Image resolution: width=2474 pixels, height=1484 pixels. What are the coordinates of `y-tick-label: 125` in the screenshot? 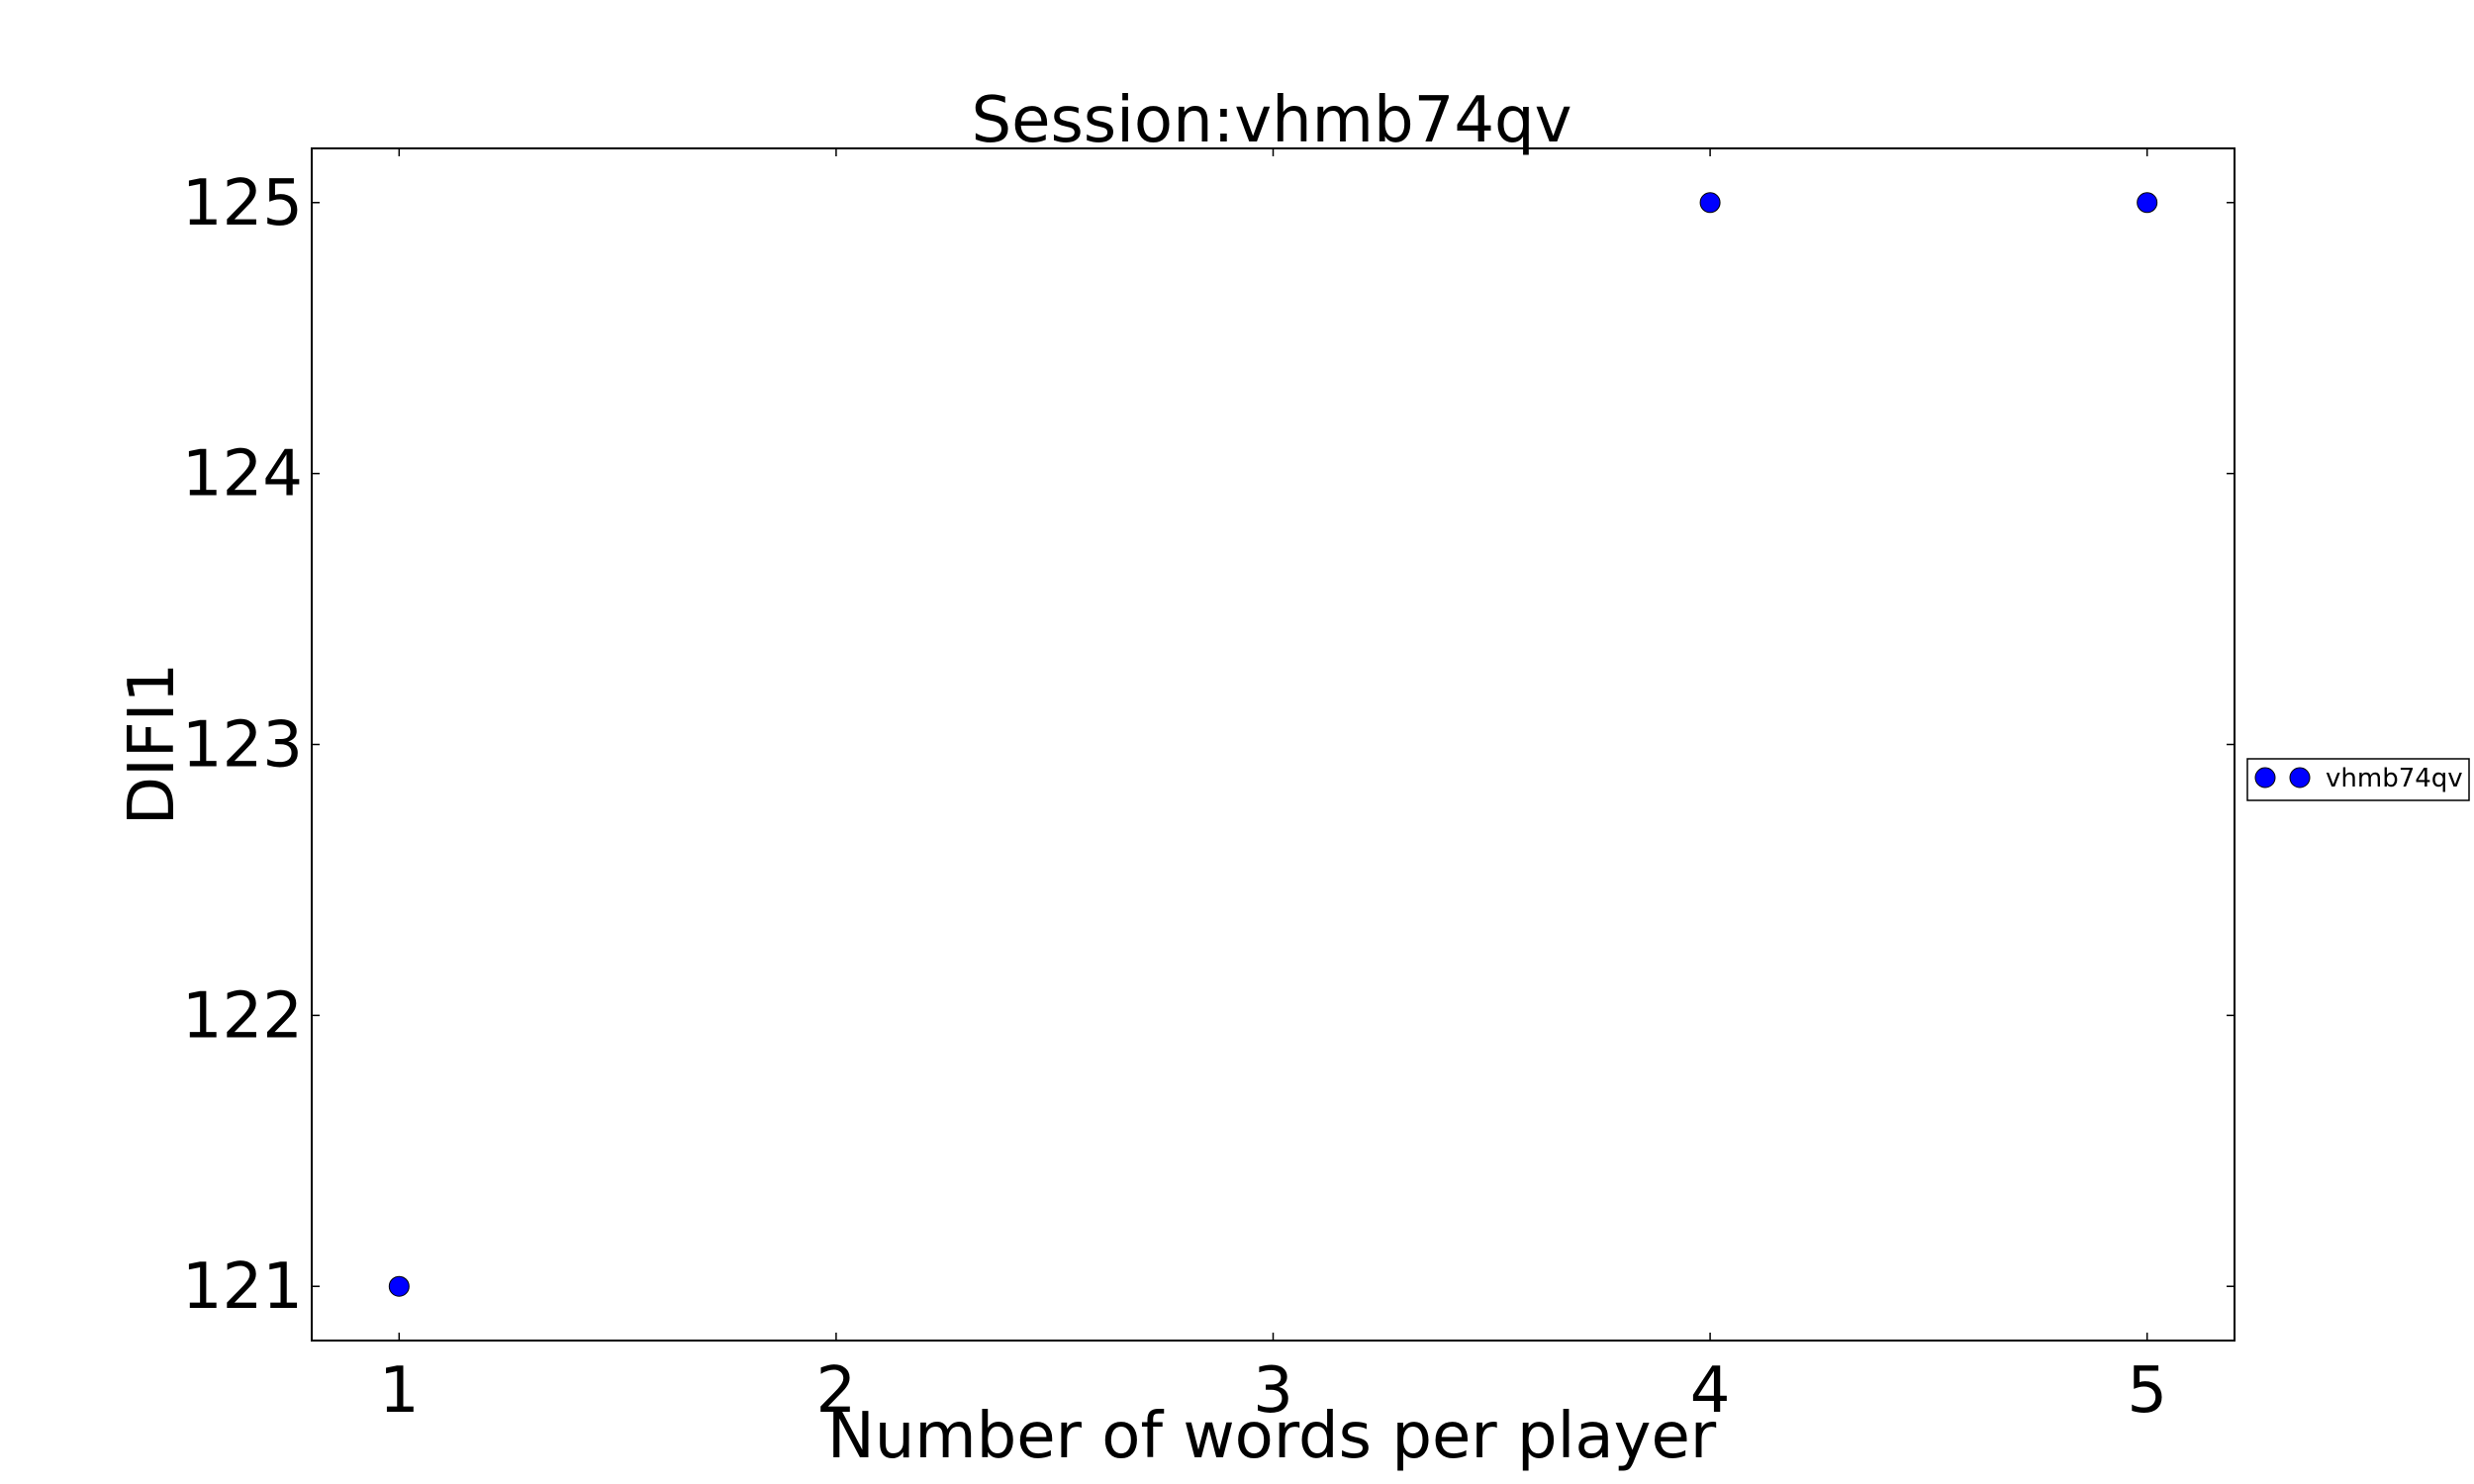 It's located at (243, 203).